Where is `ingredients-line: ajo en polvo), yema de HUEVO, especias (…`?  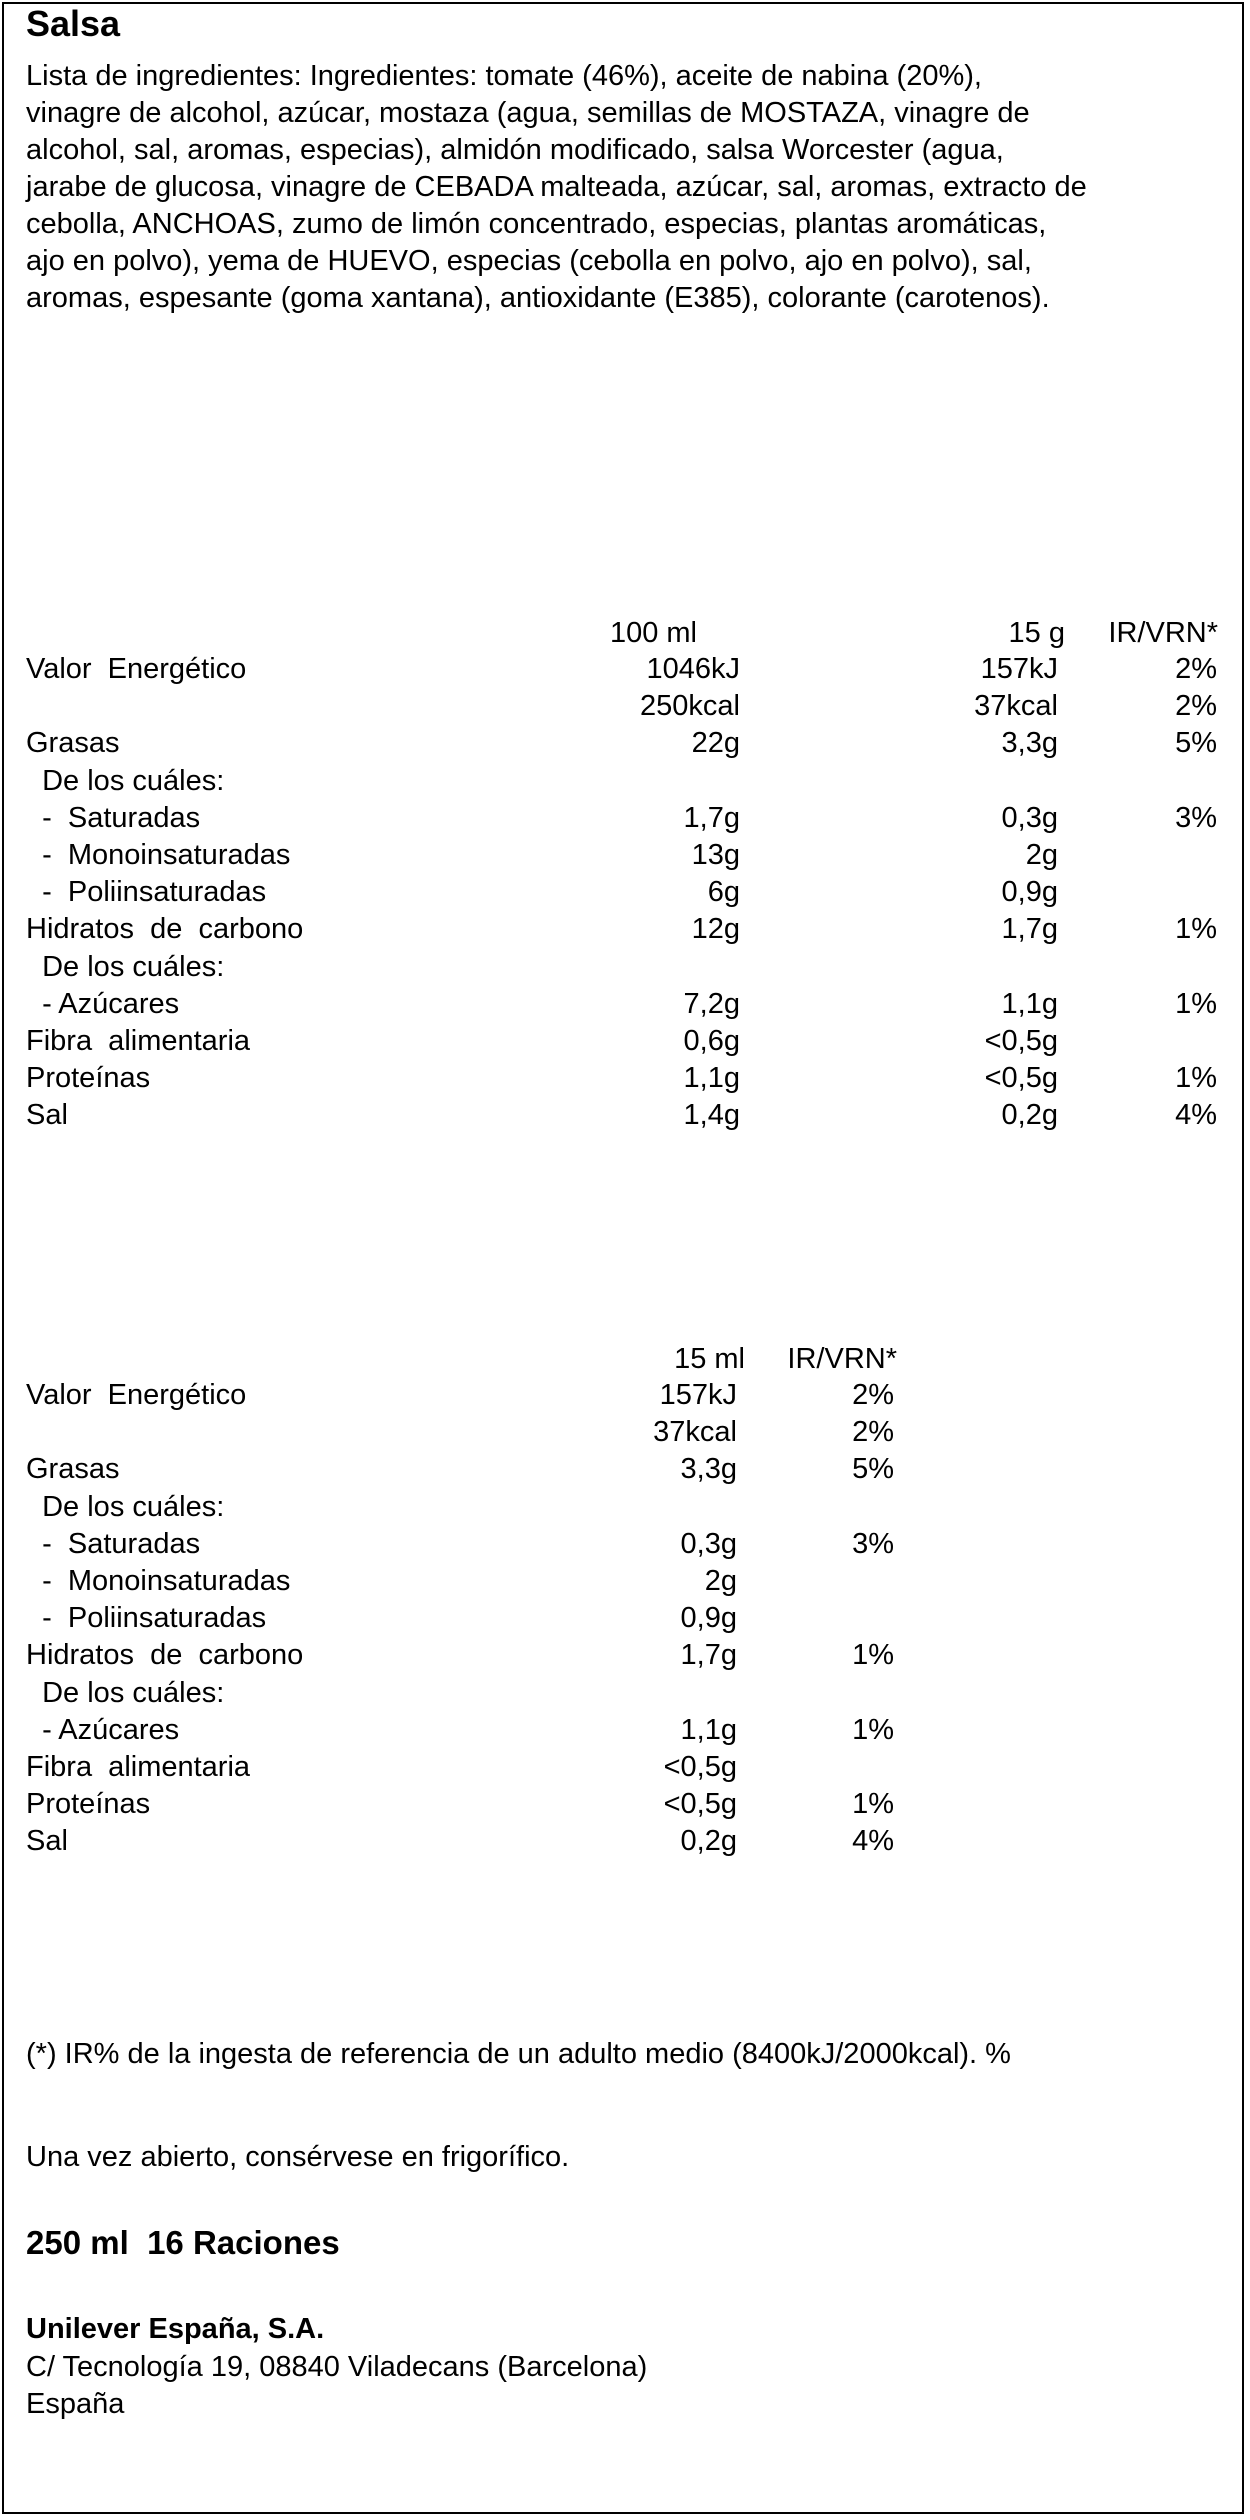 ingredients-line: ajo en polvo), yema de HUEVO, especias (… is located at coordinates (529, 261).